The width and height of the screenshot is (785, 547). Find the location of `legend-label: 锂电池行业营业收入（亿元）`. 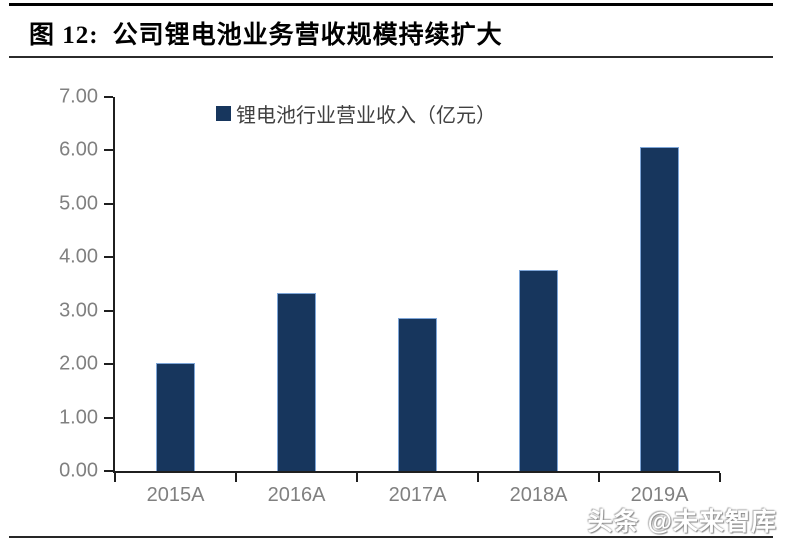

legend-label: 锂电池行业营业收入（亿元） is located at coordinates (366, 116).